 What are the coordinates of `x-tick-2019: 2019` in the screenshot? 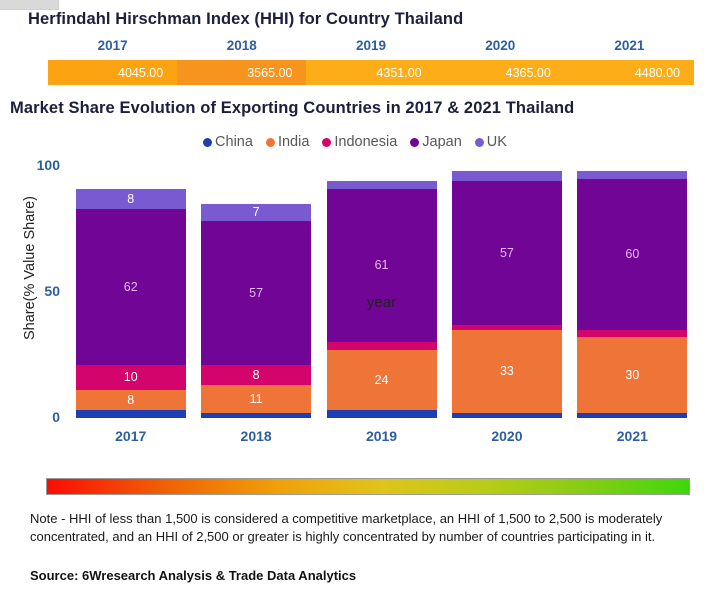 It's located at (381, 436).